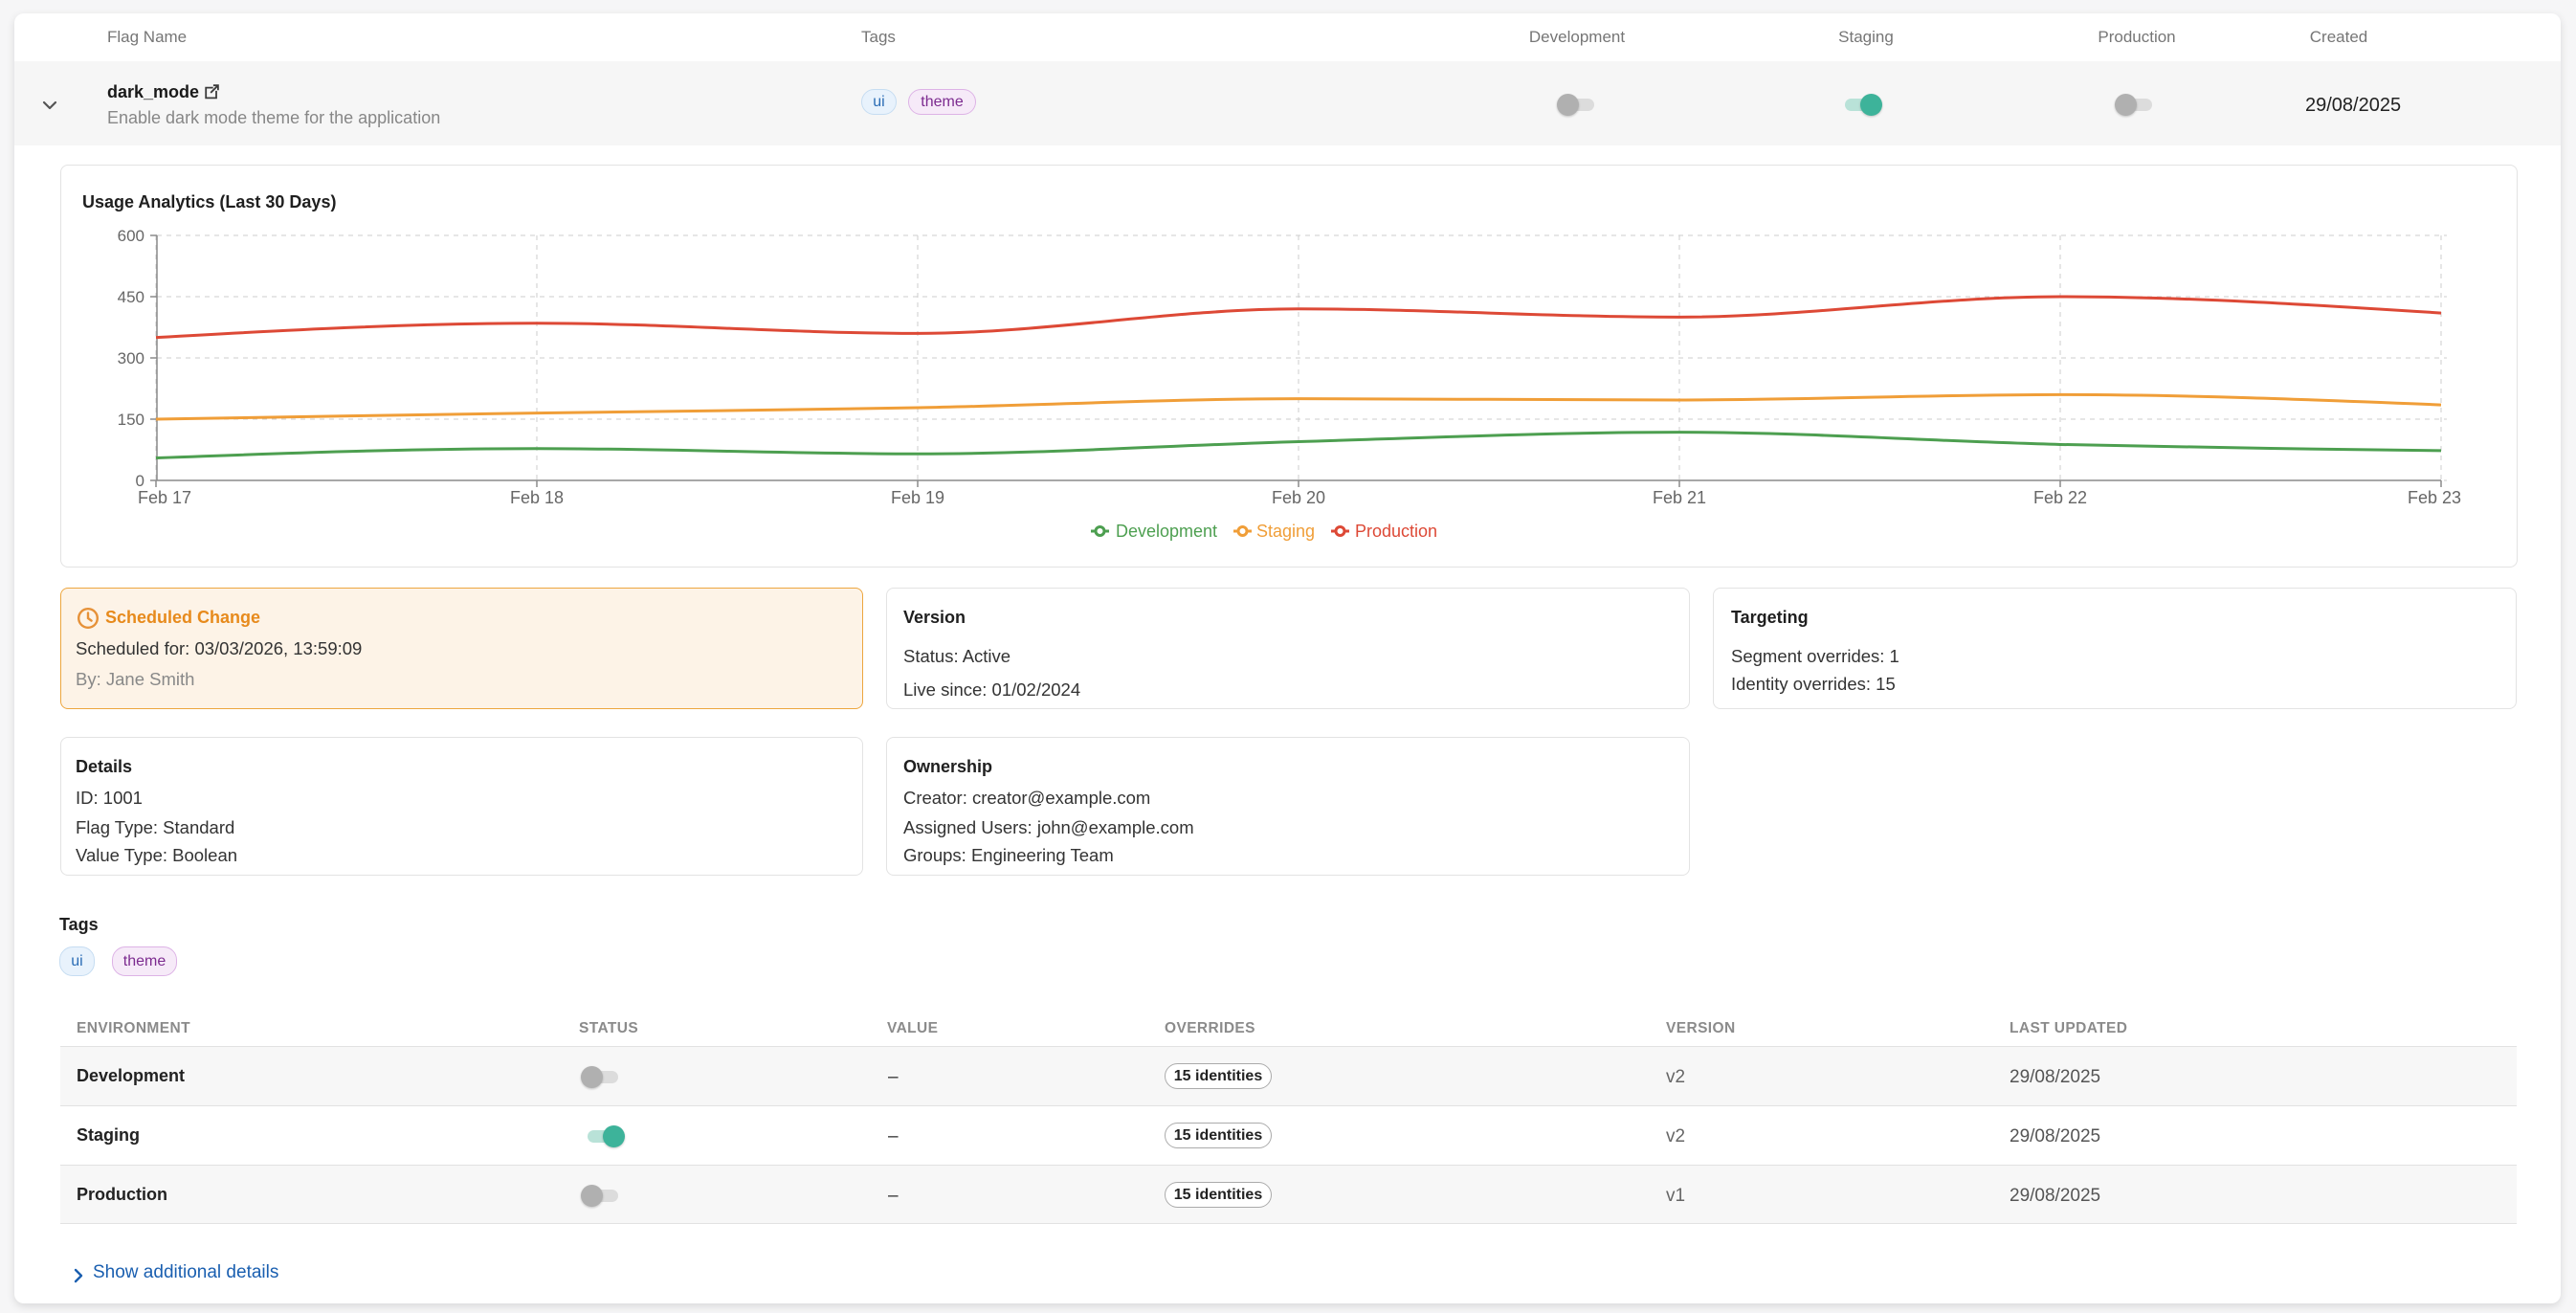  What do you see at coordinates (2434, 497) in the screenshot?
I see `svg-text: Feb 23` at bounding box center [2434, 497].